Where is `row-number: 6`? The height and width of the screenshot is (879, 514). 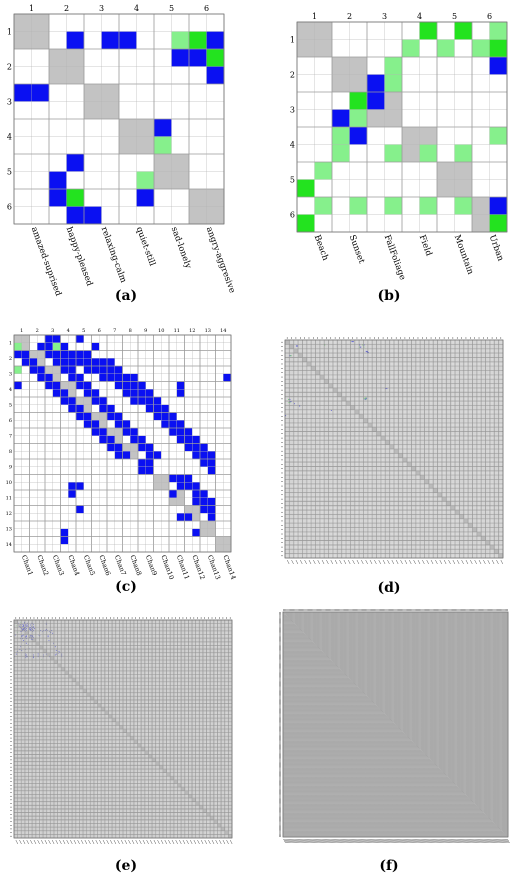
row-number: 6 is located at coordinates (9, 206).